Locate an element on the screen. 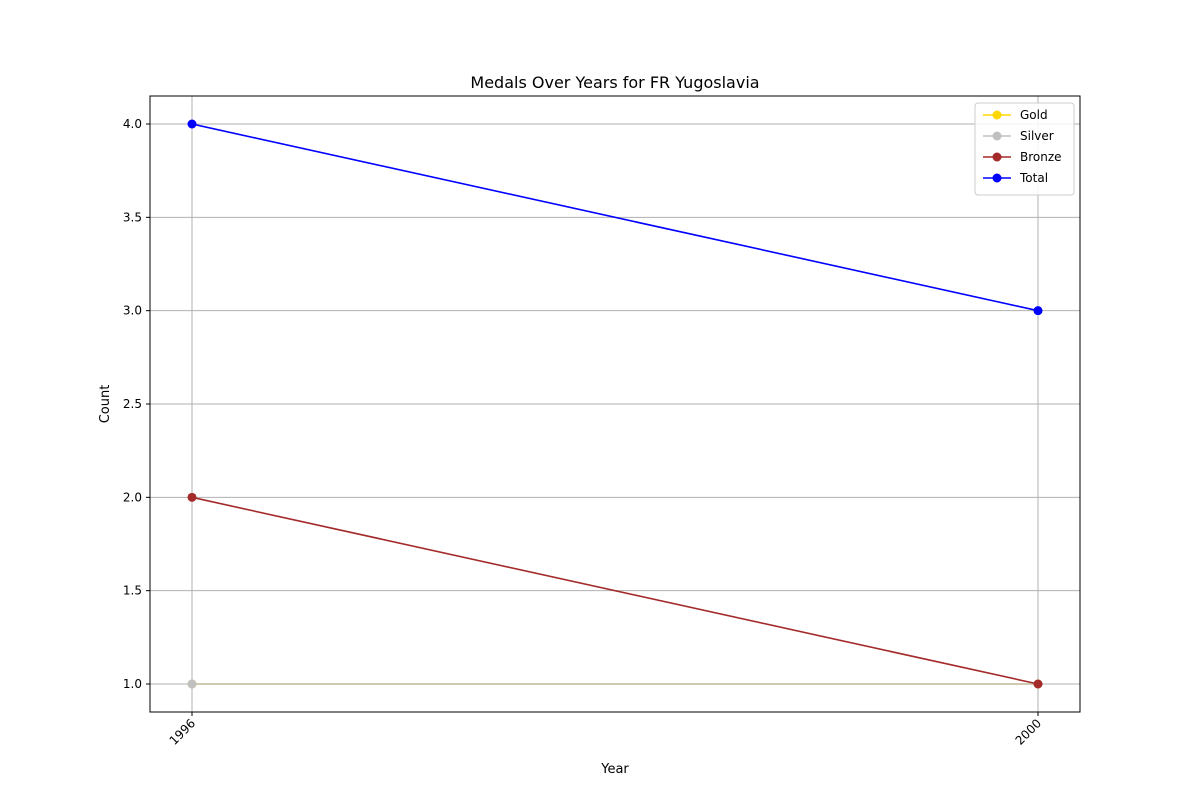  legend-item-gold: Gold is located at coordinates (1015, 115).